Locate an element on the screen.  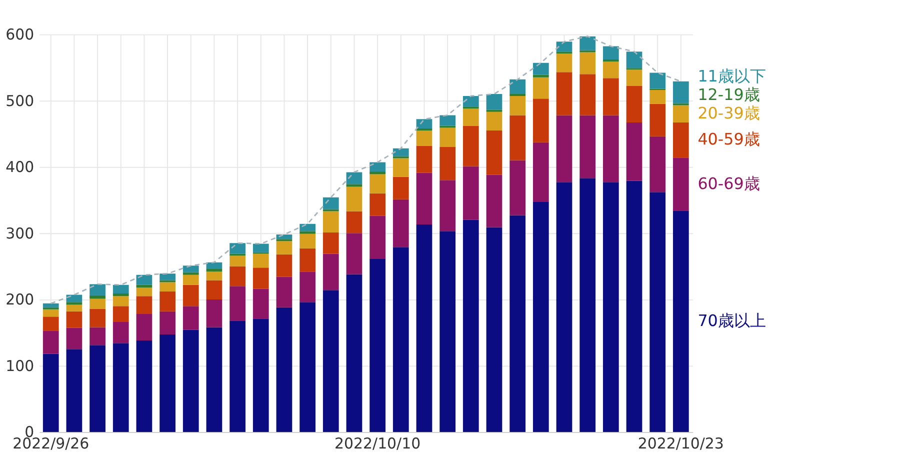
y-tick-label: 500 is located at coordinates (20, 101).